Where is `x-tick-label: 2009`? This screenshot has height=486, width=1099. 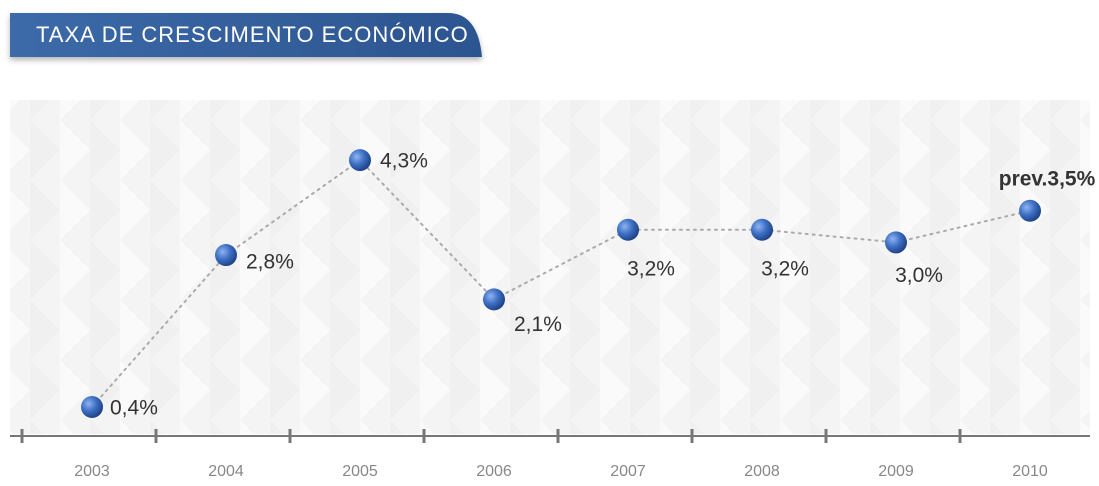 x-tick-label: 2009 is located at coordinates (896, 471).